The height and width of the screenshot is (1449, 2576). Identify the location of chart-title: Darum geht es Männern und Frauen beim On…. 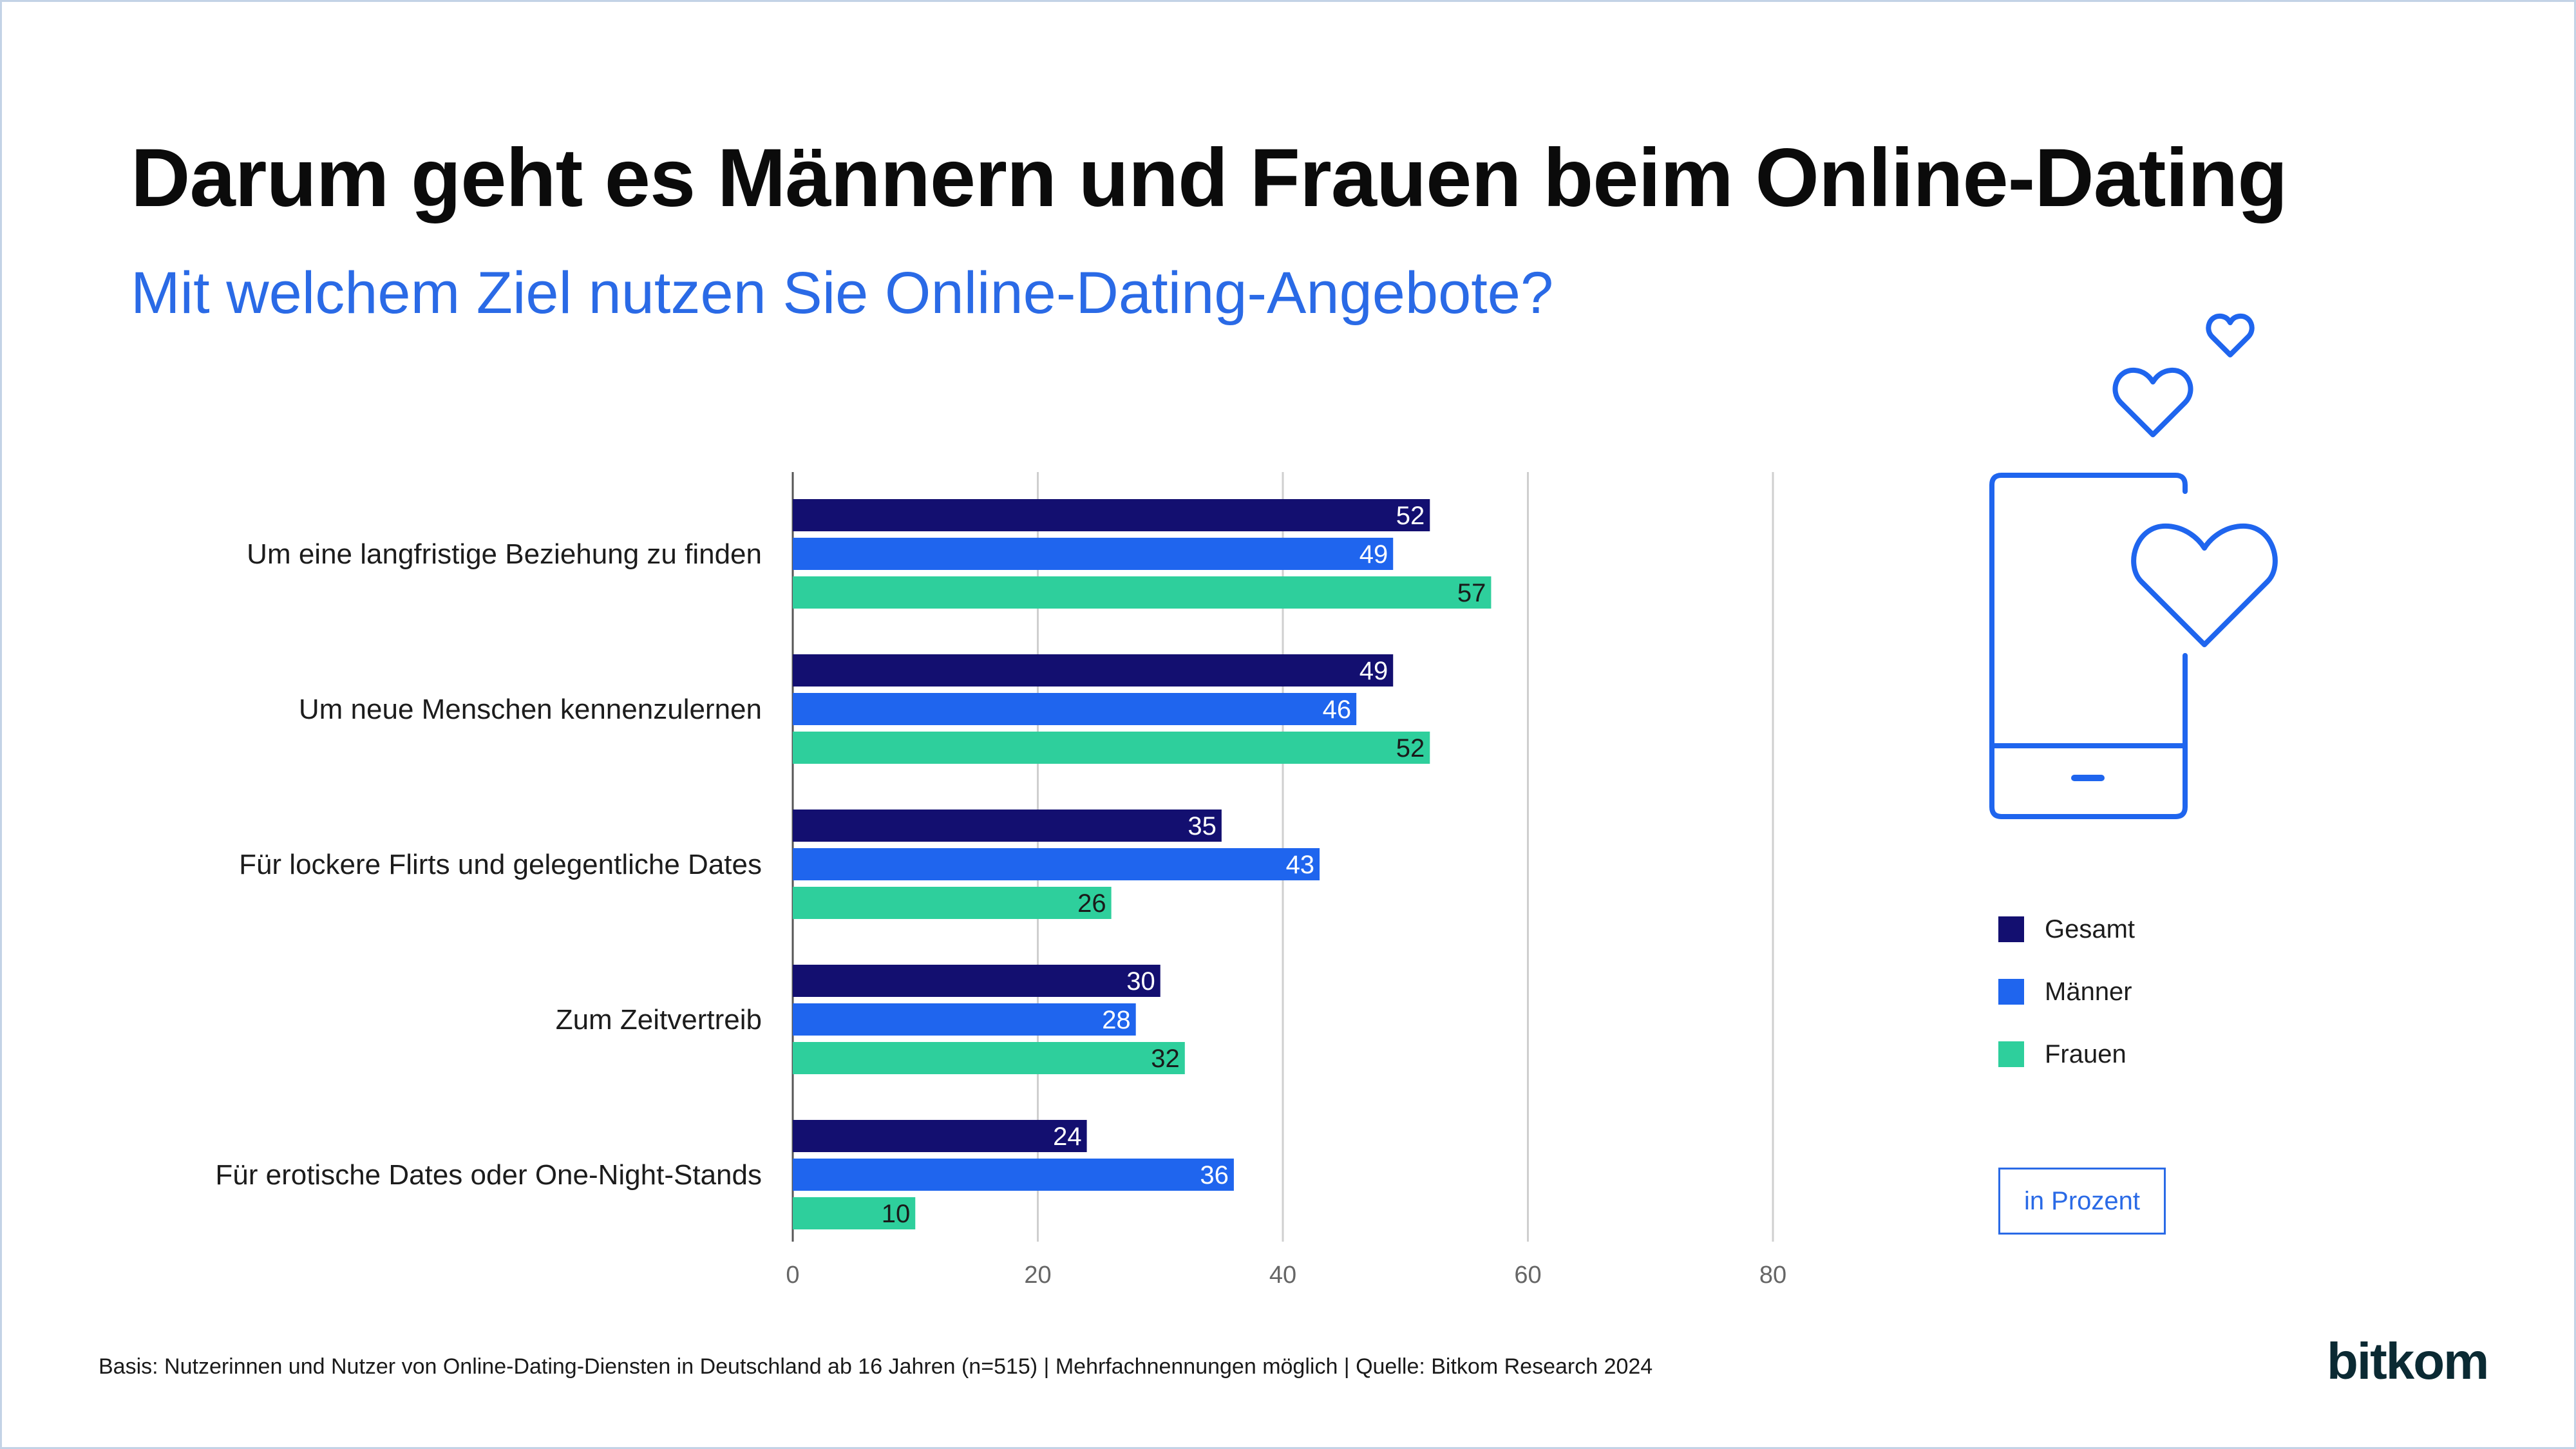
(1209, 178).